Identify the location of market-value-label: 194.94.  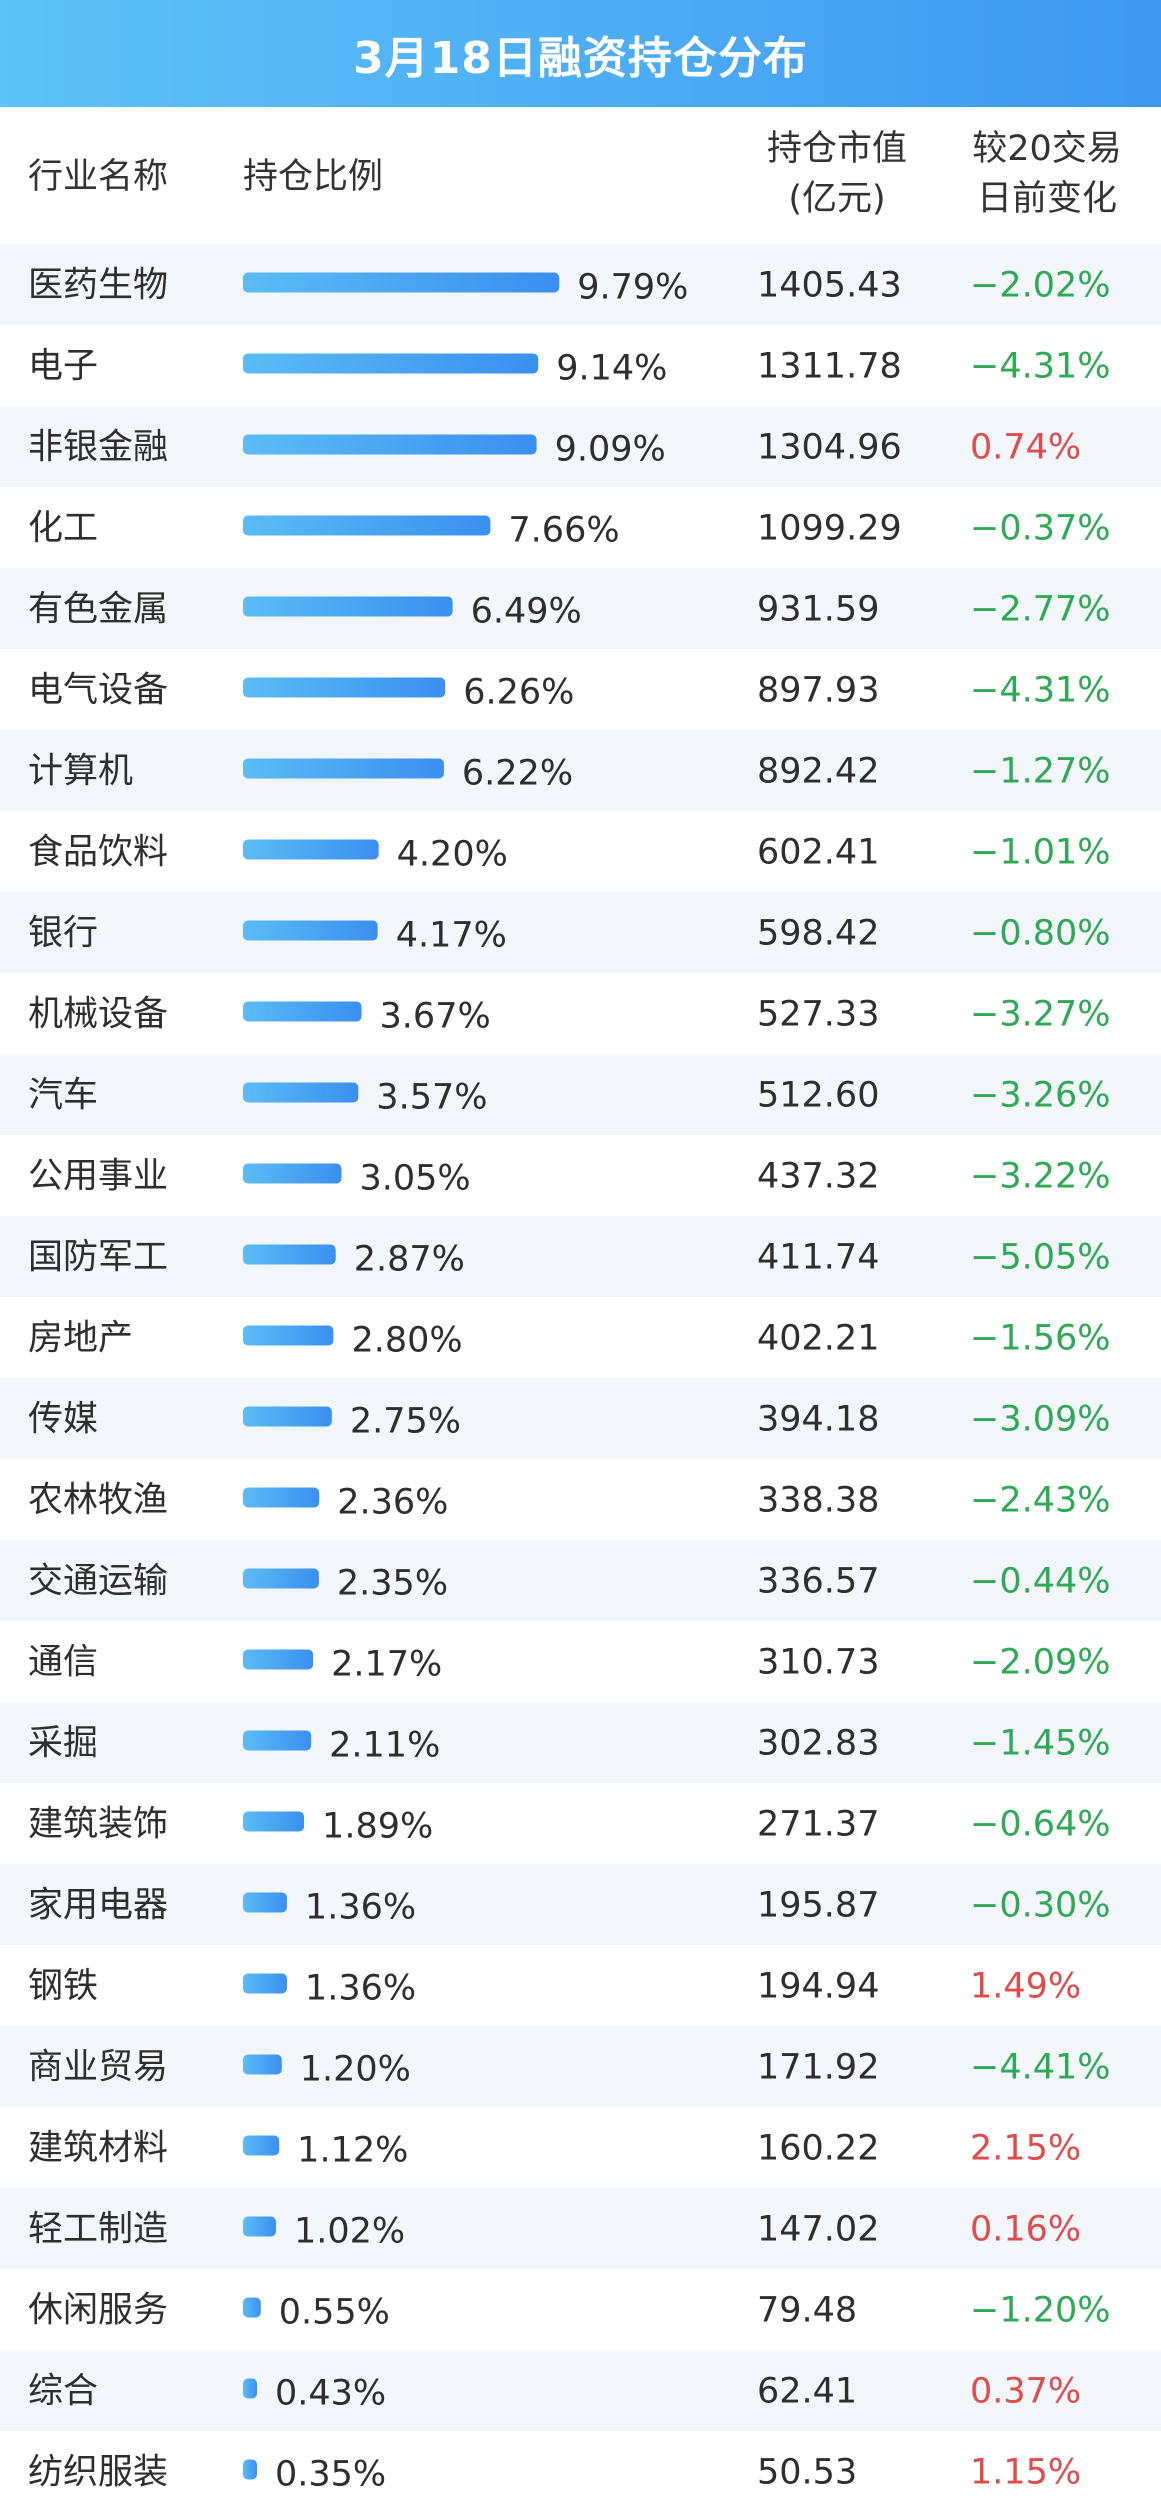
(818, 1987).